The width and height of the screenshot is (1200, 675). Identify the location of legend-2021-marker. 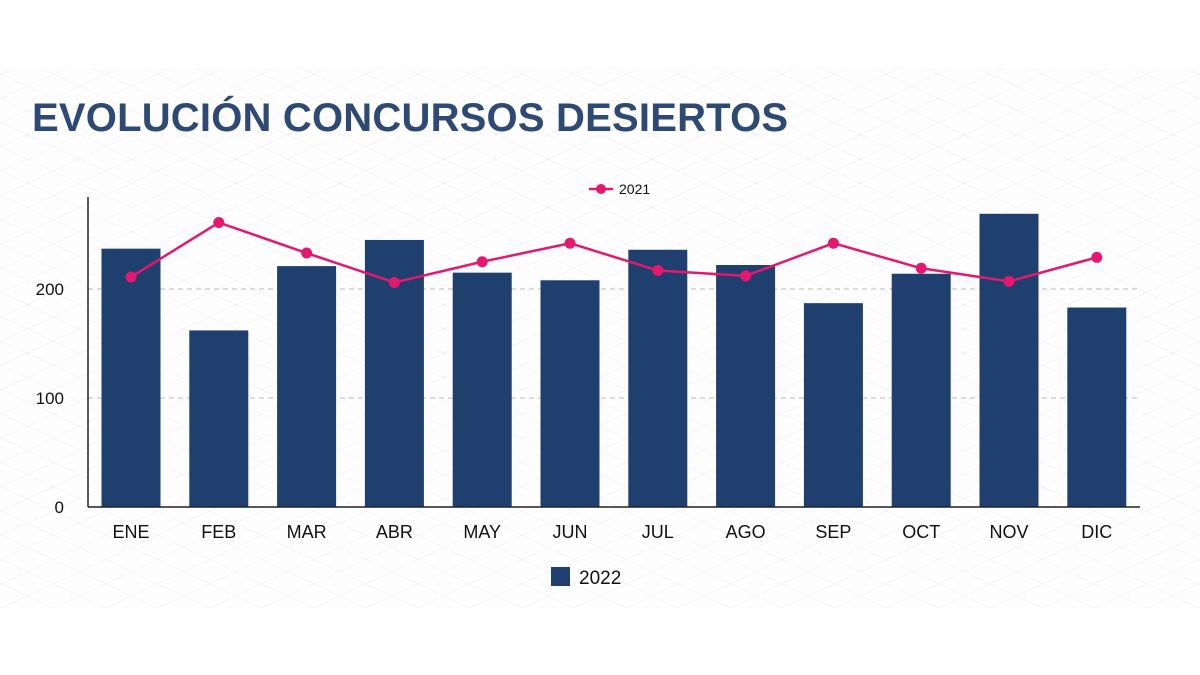
(601, 189).